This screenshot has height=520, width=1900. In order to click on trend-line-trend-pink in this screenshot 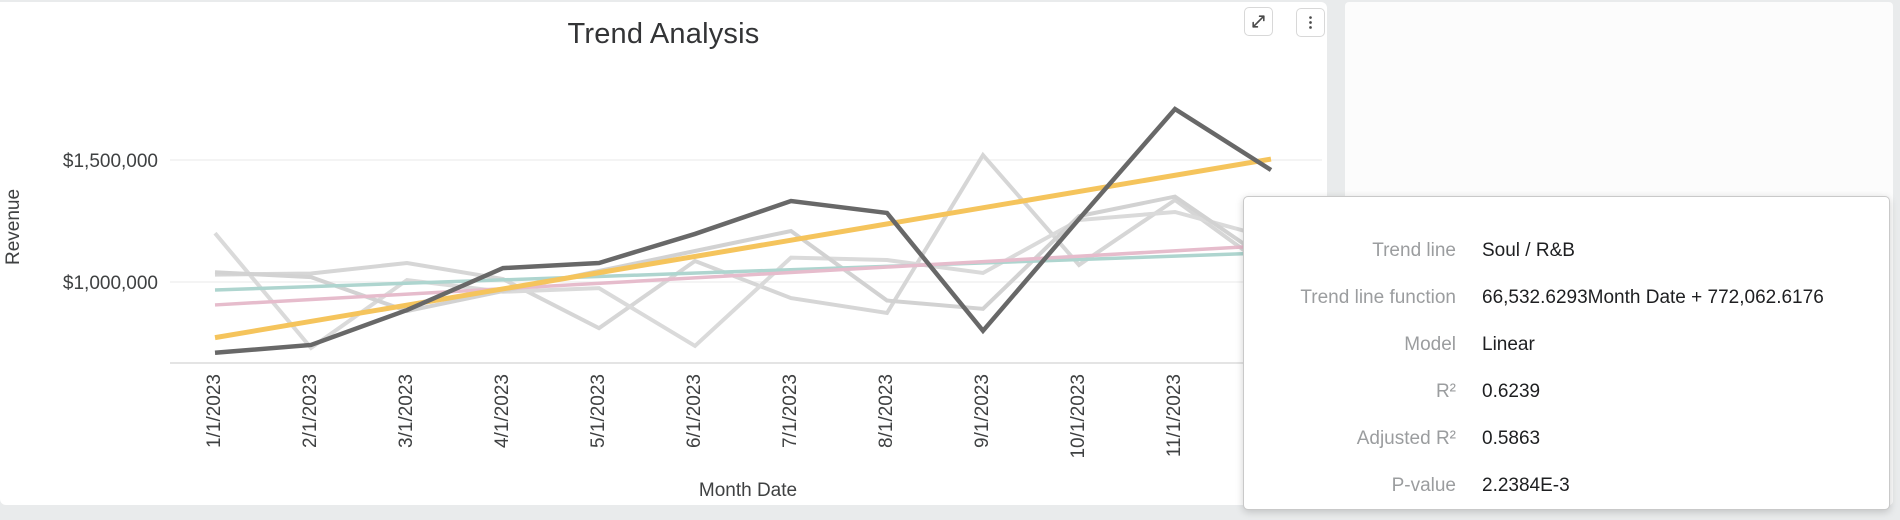, I will do `click(743, 275)`.